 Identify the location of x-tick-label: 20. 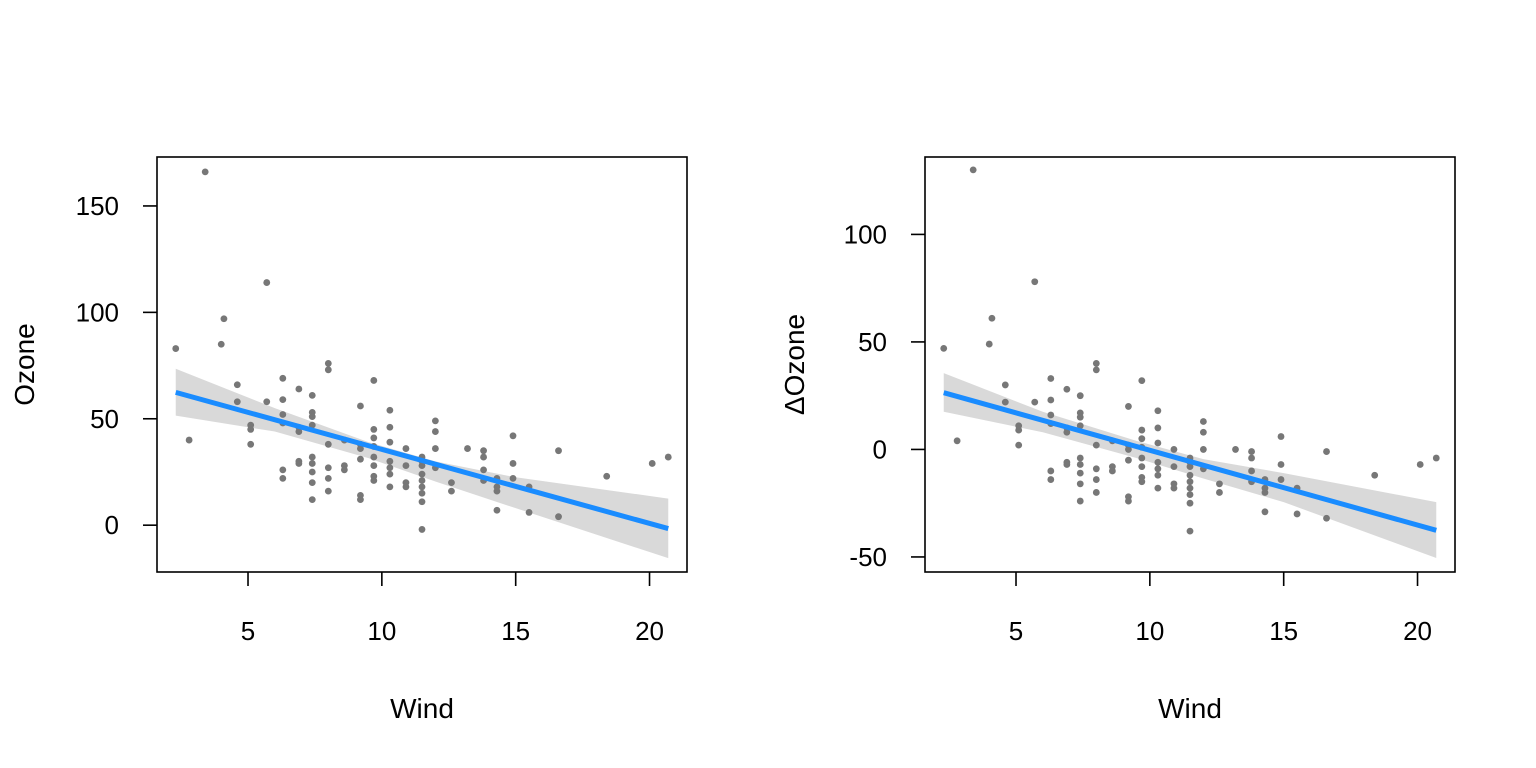
(1417, 631).